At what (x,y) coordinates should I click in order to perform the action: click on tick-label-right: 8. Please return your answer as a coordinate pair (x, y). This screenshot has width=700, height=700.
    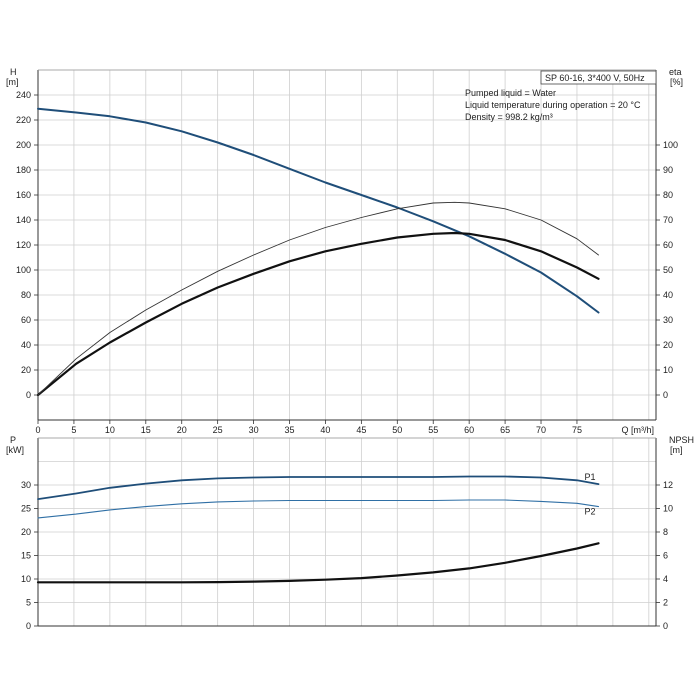
    Looking at the image, I should click on (665, 532).